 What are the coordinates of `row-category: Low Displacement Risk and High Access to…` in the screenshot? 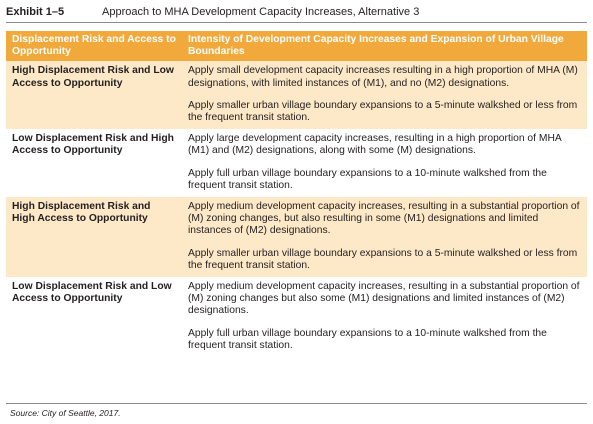 It's located at (94, 163).